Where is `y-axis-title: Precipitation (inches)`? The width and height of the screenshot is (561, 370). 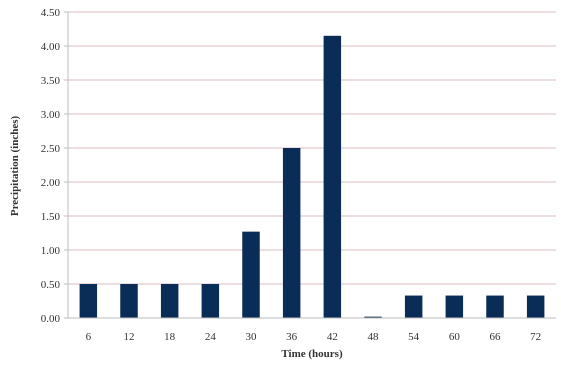 y-axis-title: Precipitation (inches) is located at coordinates (15, 166).